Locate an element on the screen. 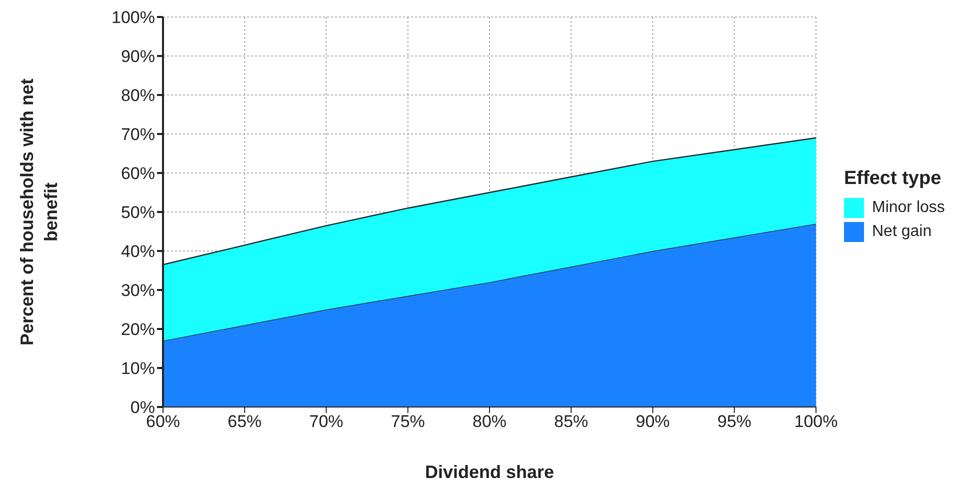 The width and height of the screenshot is (972, 482). y-tick-label: 50% is located at coordinates (137, 212).